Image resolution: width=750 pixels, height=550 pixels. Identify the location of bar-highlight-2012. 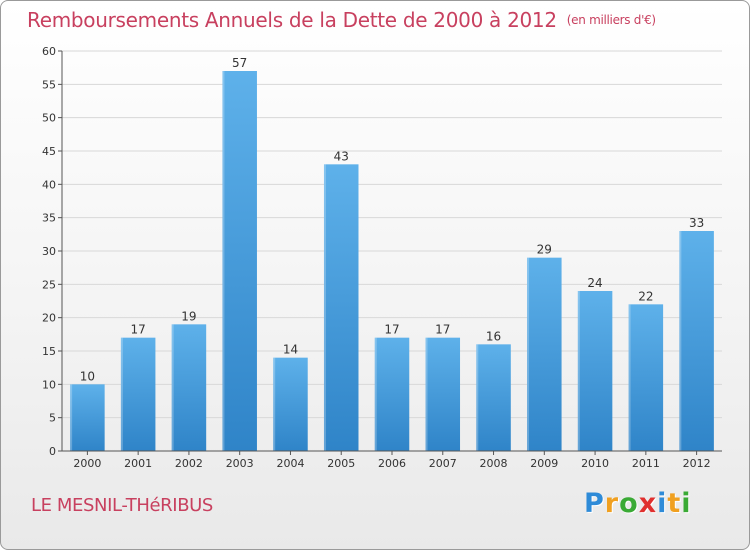
(680, 341).